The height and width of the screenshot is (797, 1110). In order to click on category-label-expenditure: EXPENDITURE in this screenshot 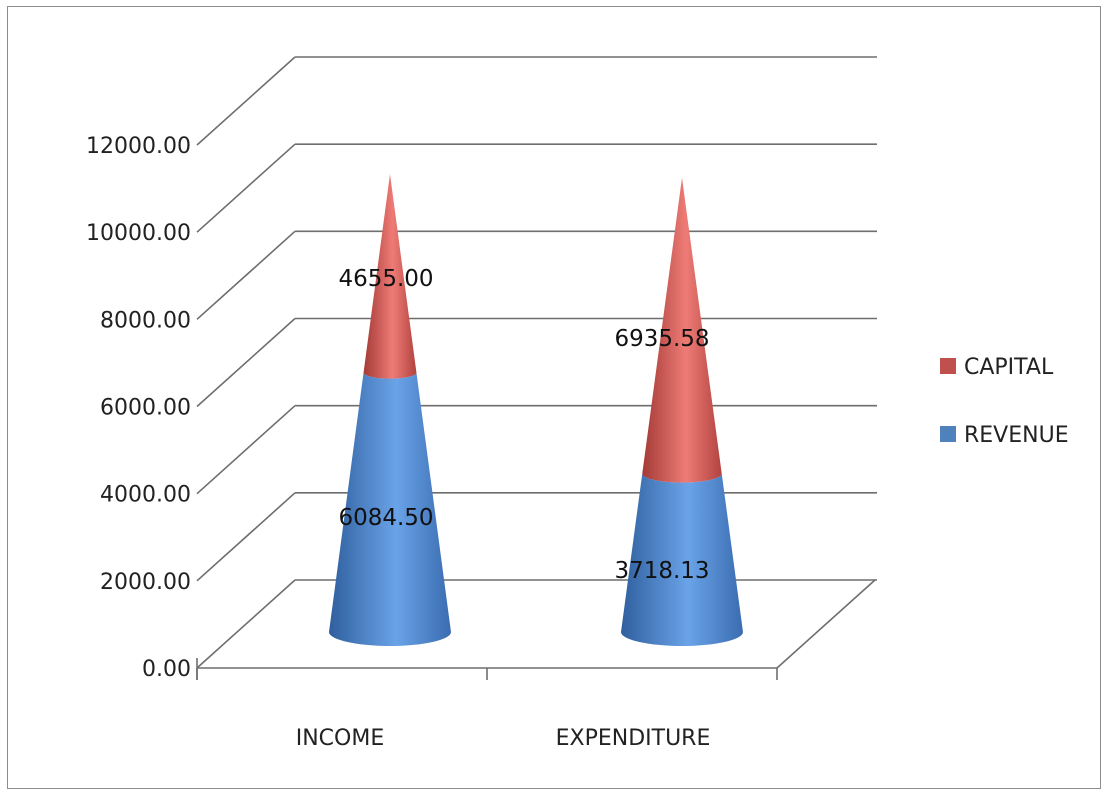, I will do `click(633, 738)`.